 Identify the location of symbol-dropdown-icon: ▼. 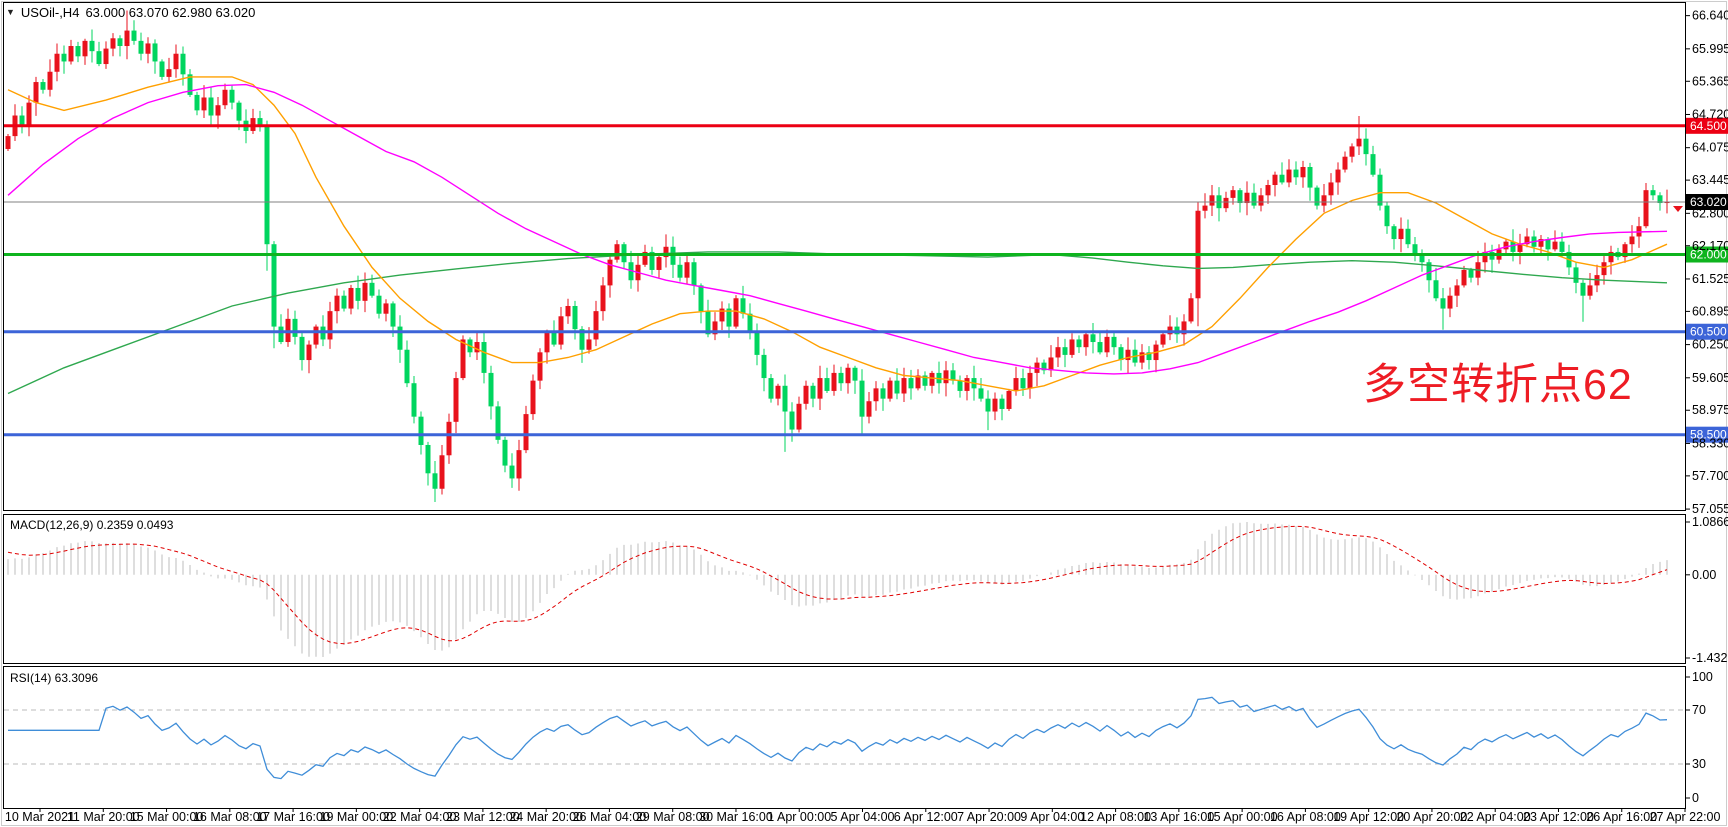
(10, 12).